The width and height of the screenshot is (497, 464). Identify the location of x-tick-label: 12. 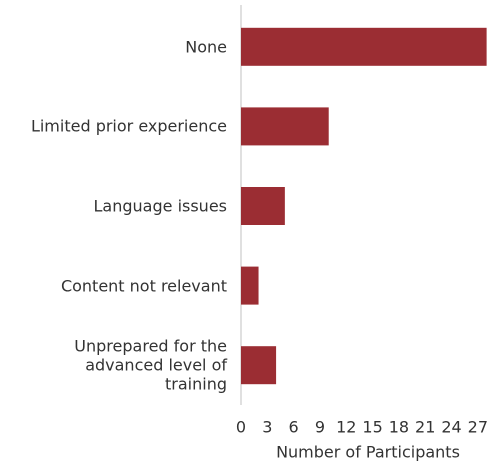
(346, 427).